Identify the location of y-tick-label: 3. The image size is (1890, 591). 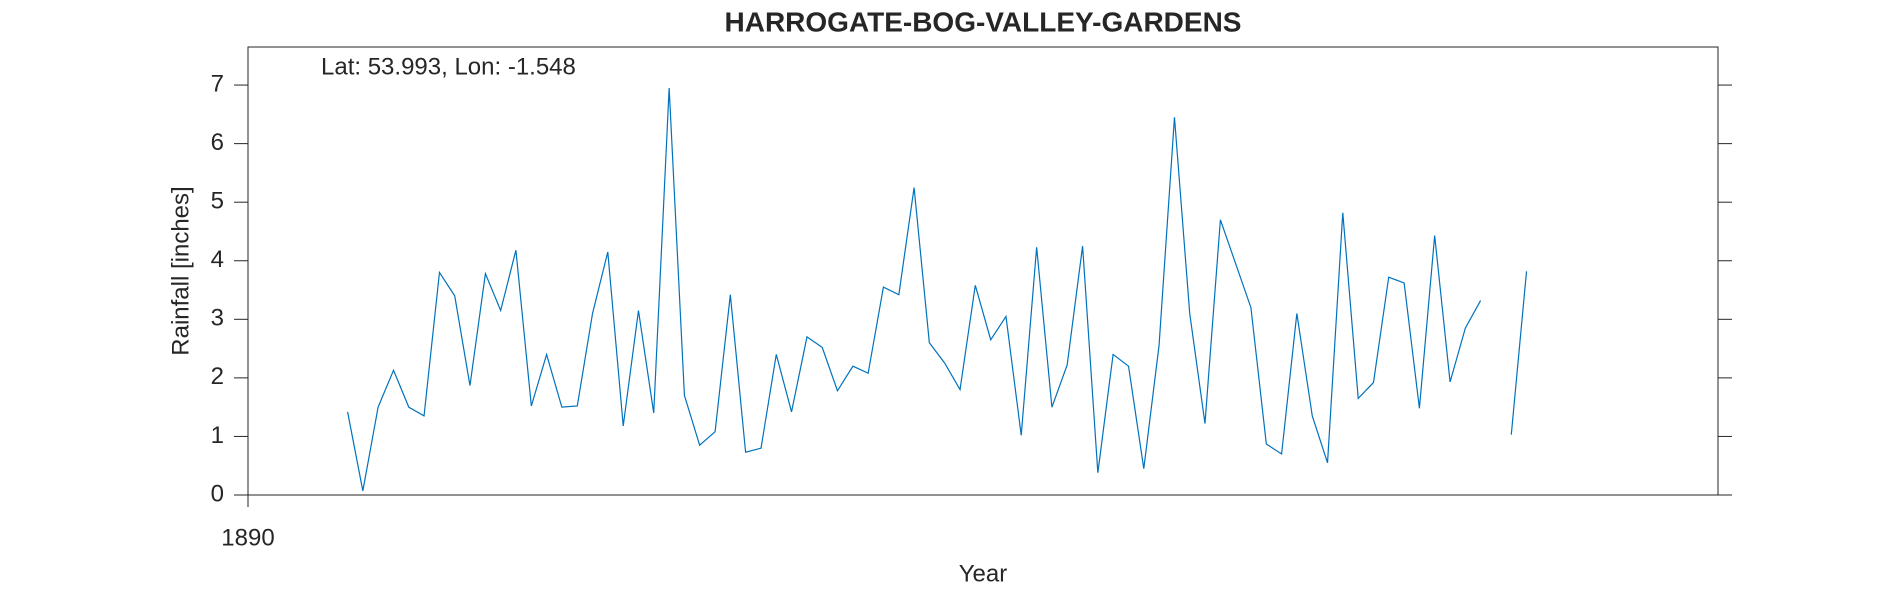
(217, 318).